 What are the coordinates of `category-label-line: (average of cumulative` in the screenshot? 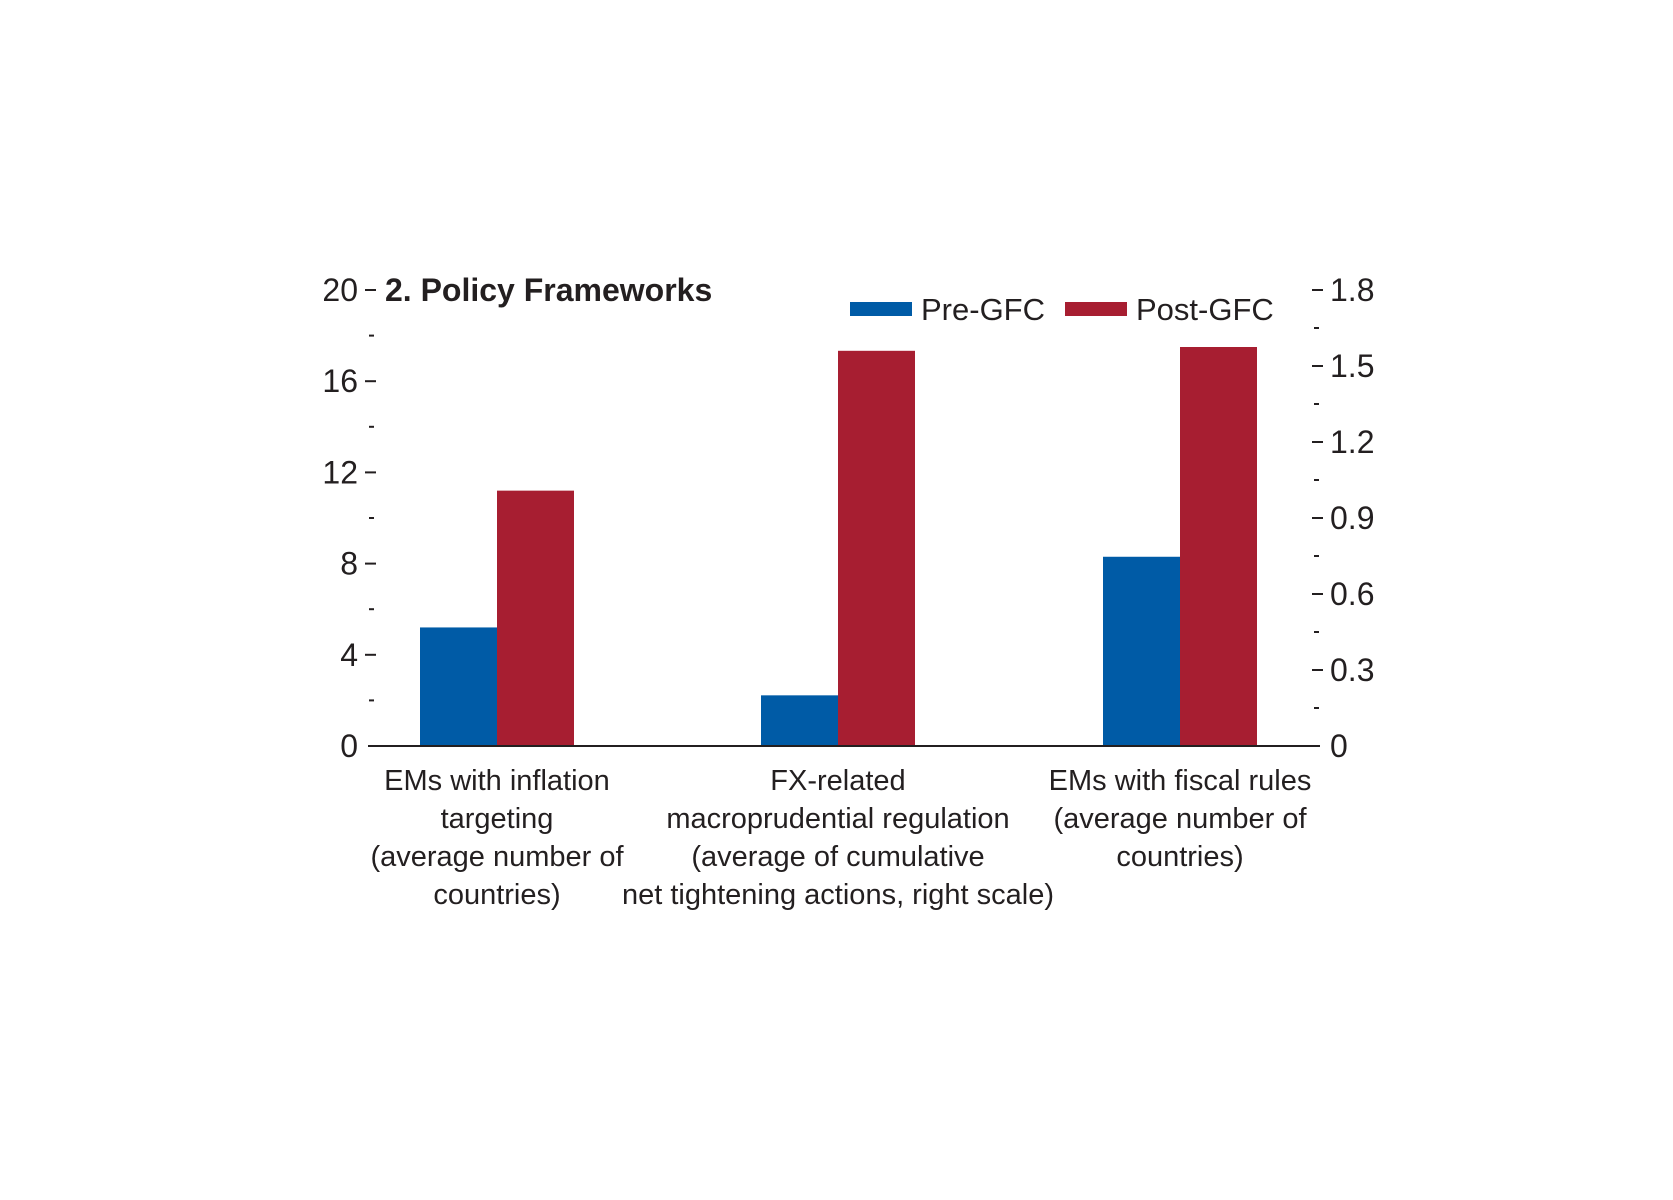 It's located at (837, 857).